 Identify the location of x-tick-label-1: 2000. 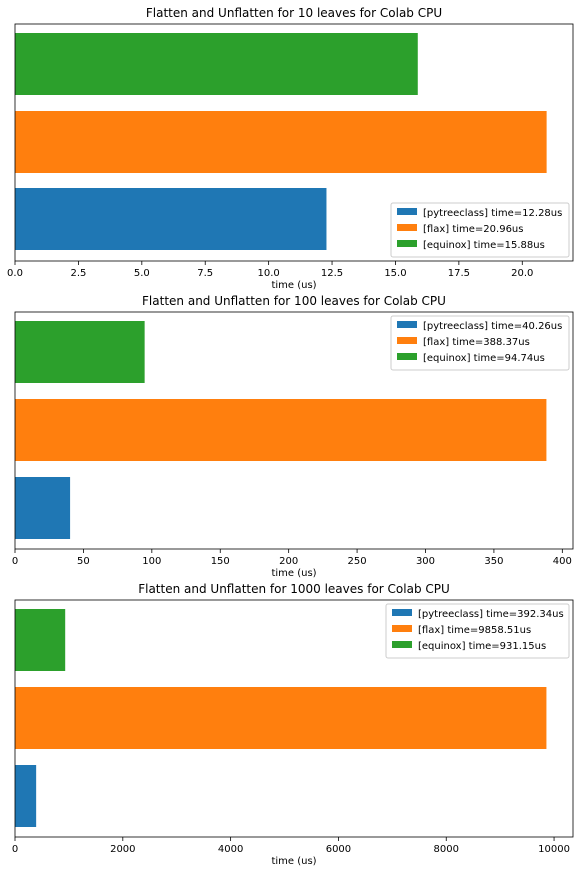
(122, 849).